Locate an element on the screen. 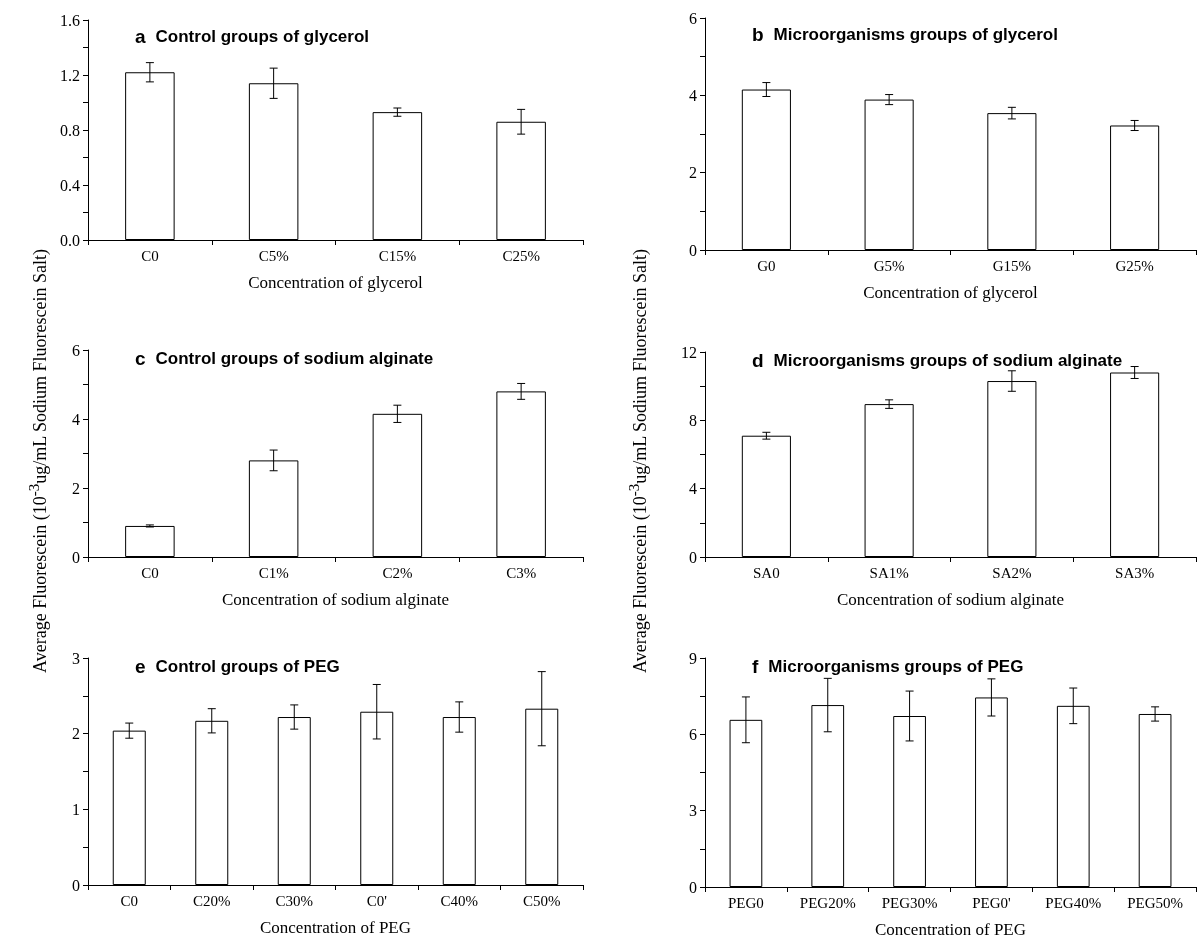 Image resolution: width=1204 pixels, height=941 pixels. y-tick-label: 12 is located at coordinates (689, 352).